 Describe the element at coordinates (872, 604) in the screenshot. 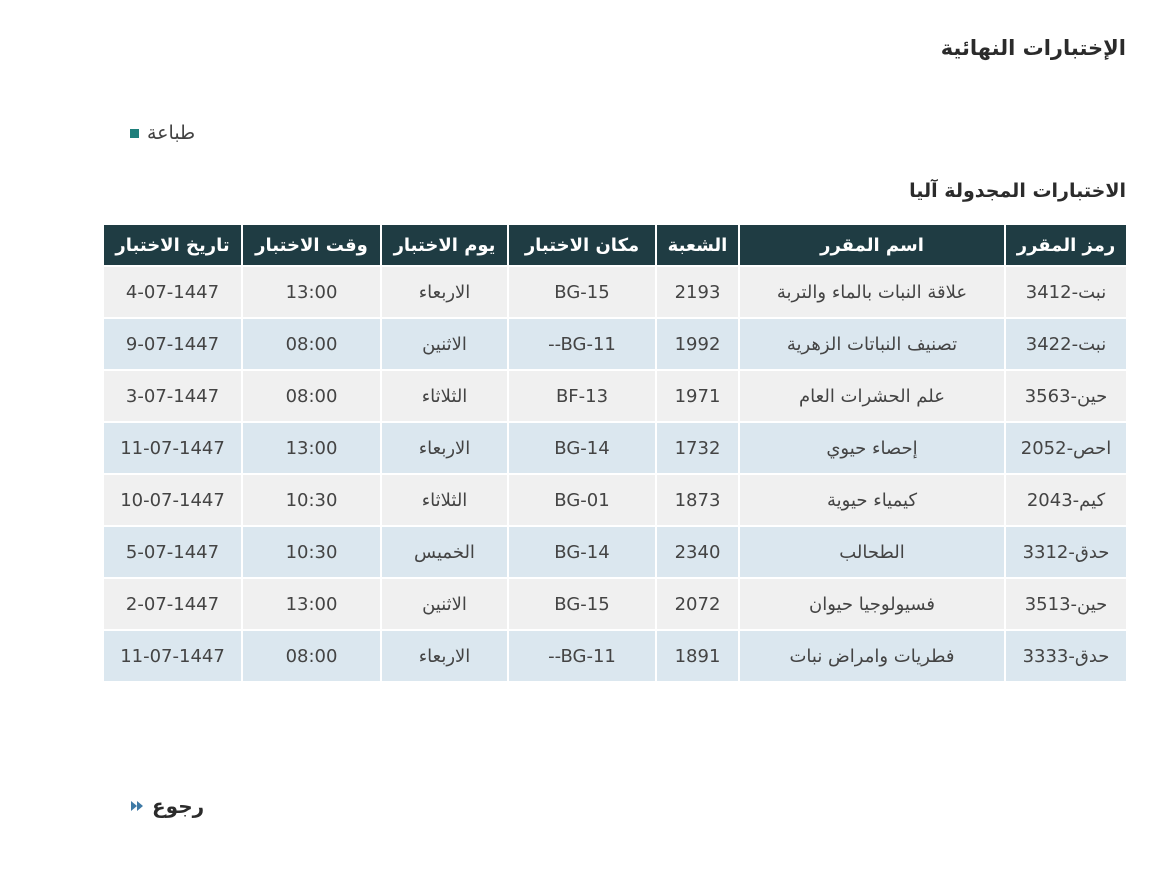

I see `table-cell: فسيولوجيا حيوان` at that location.